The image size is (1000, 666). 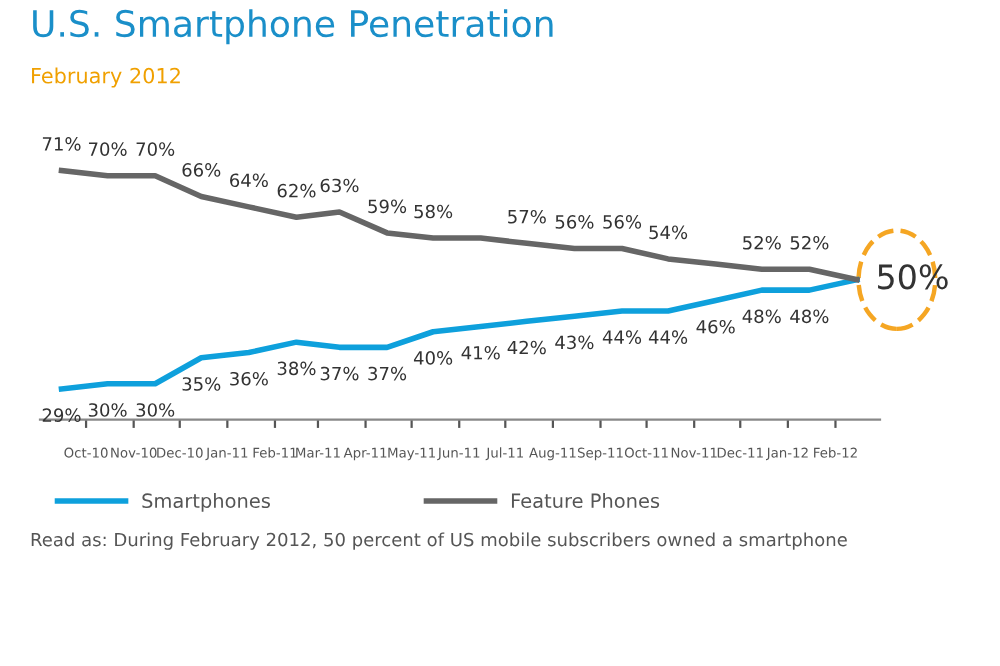 What do you see at coordinates (585, 501) in the screenshot?
I see `legend-label: Feature Phones` at bounding box center [585, 501].